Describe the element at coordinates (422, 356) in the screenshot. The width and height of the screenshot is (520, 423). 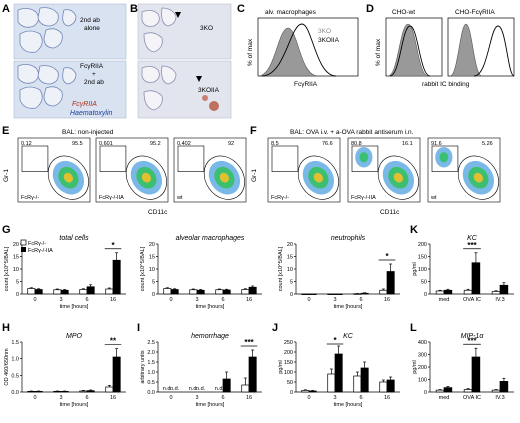
I see `y-tick-label: 300` at that location.